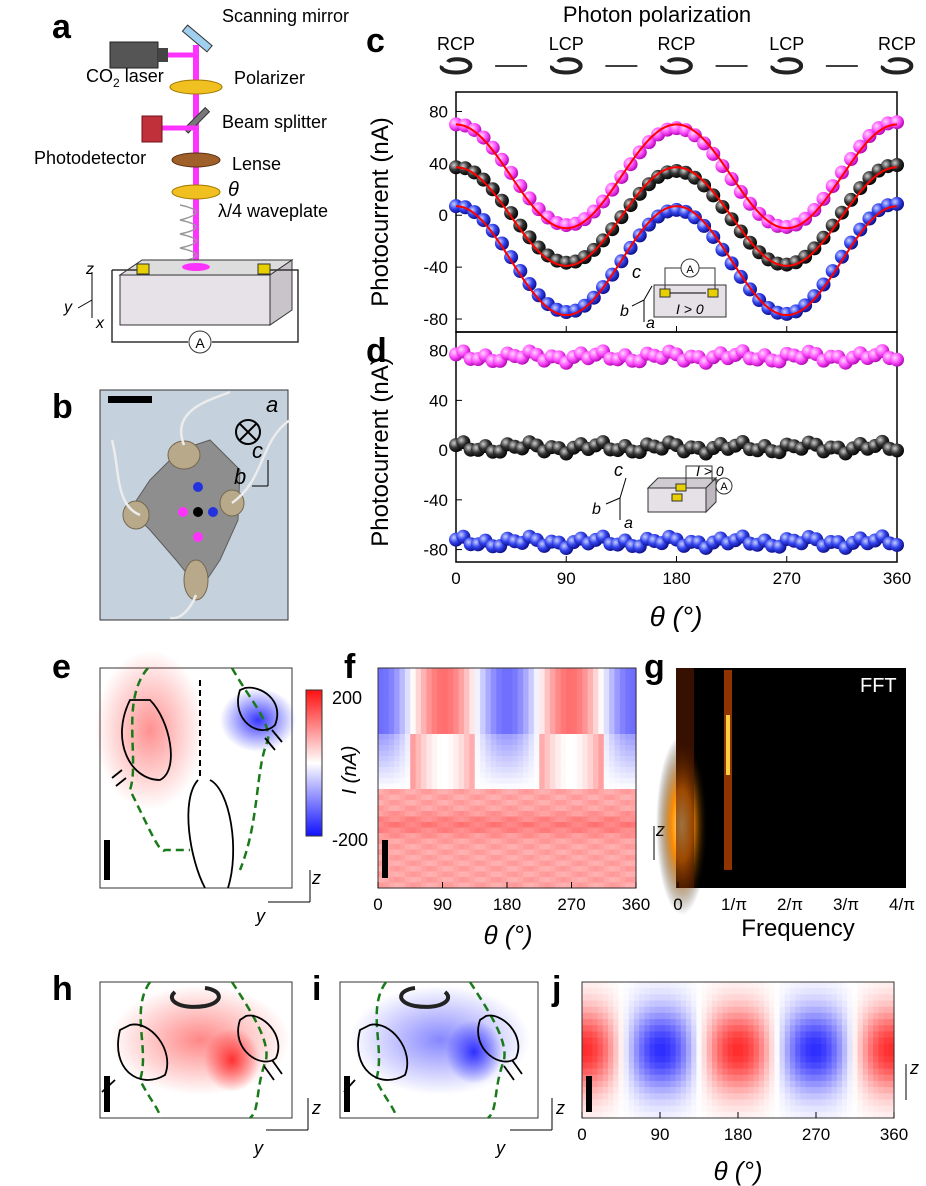 The image size is (926, 1186). What do you see at coordinates (186, 787) in the screenshot?
I see `panel-e: e z y` at bounding box center [186, 787].